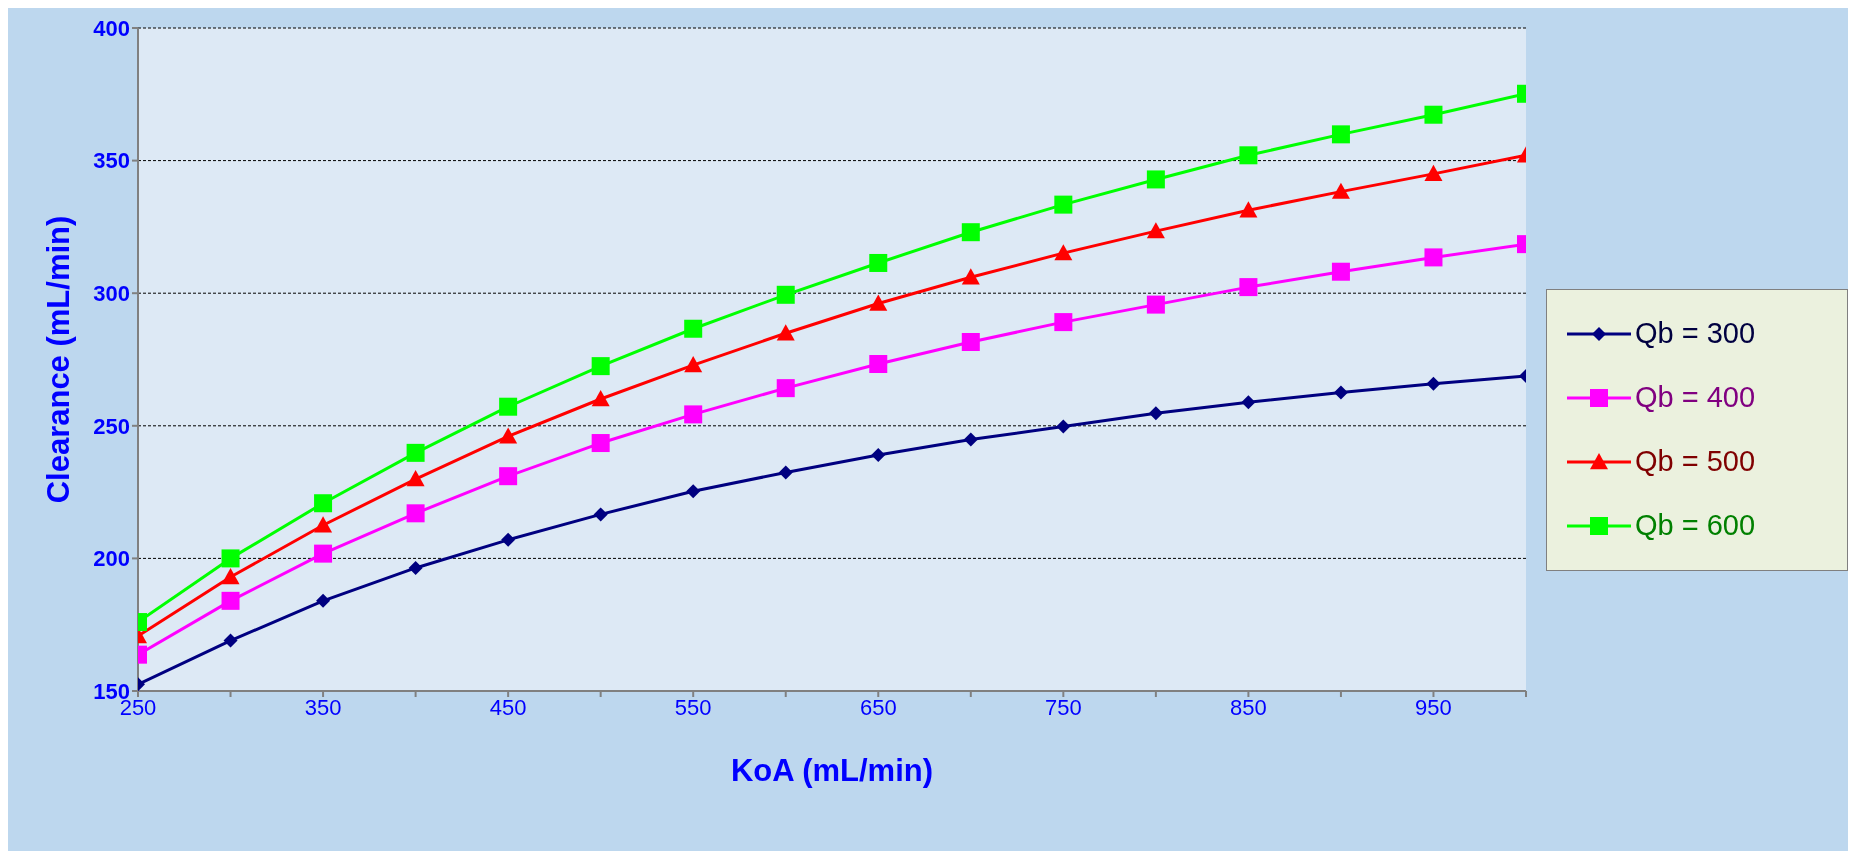  What do you see at coordinates (1695, 333) in the screenshot?
I see `legend-label: Qb = 300` at bounding box center [1695, 333].